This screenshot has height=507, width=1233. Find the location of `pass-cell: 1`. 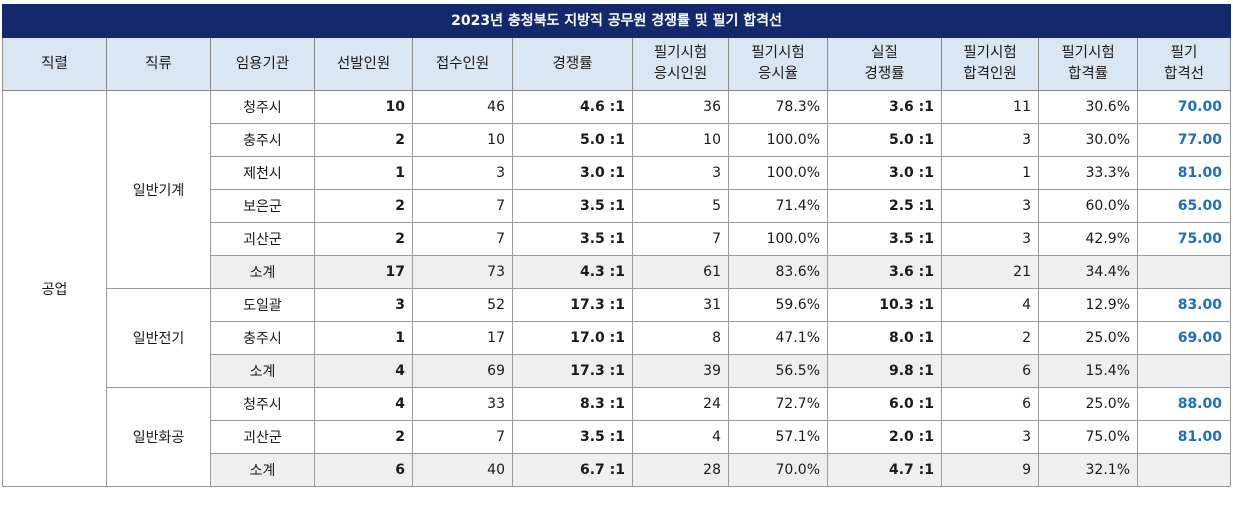

pass-cell: 1 is located at coordinates (990, 173).